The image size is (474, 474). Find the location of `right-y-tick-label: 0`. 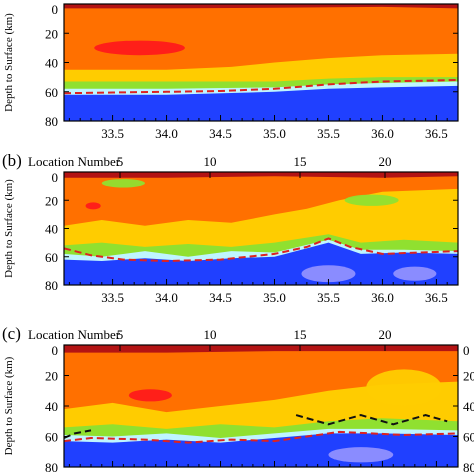

right-y-tick-label: 0 is located at coordinates (466, 350).